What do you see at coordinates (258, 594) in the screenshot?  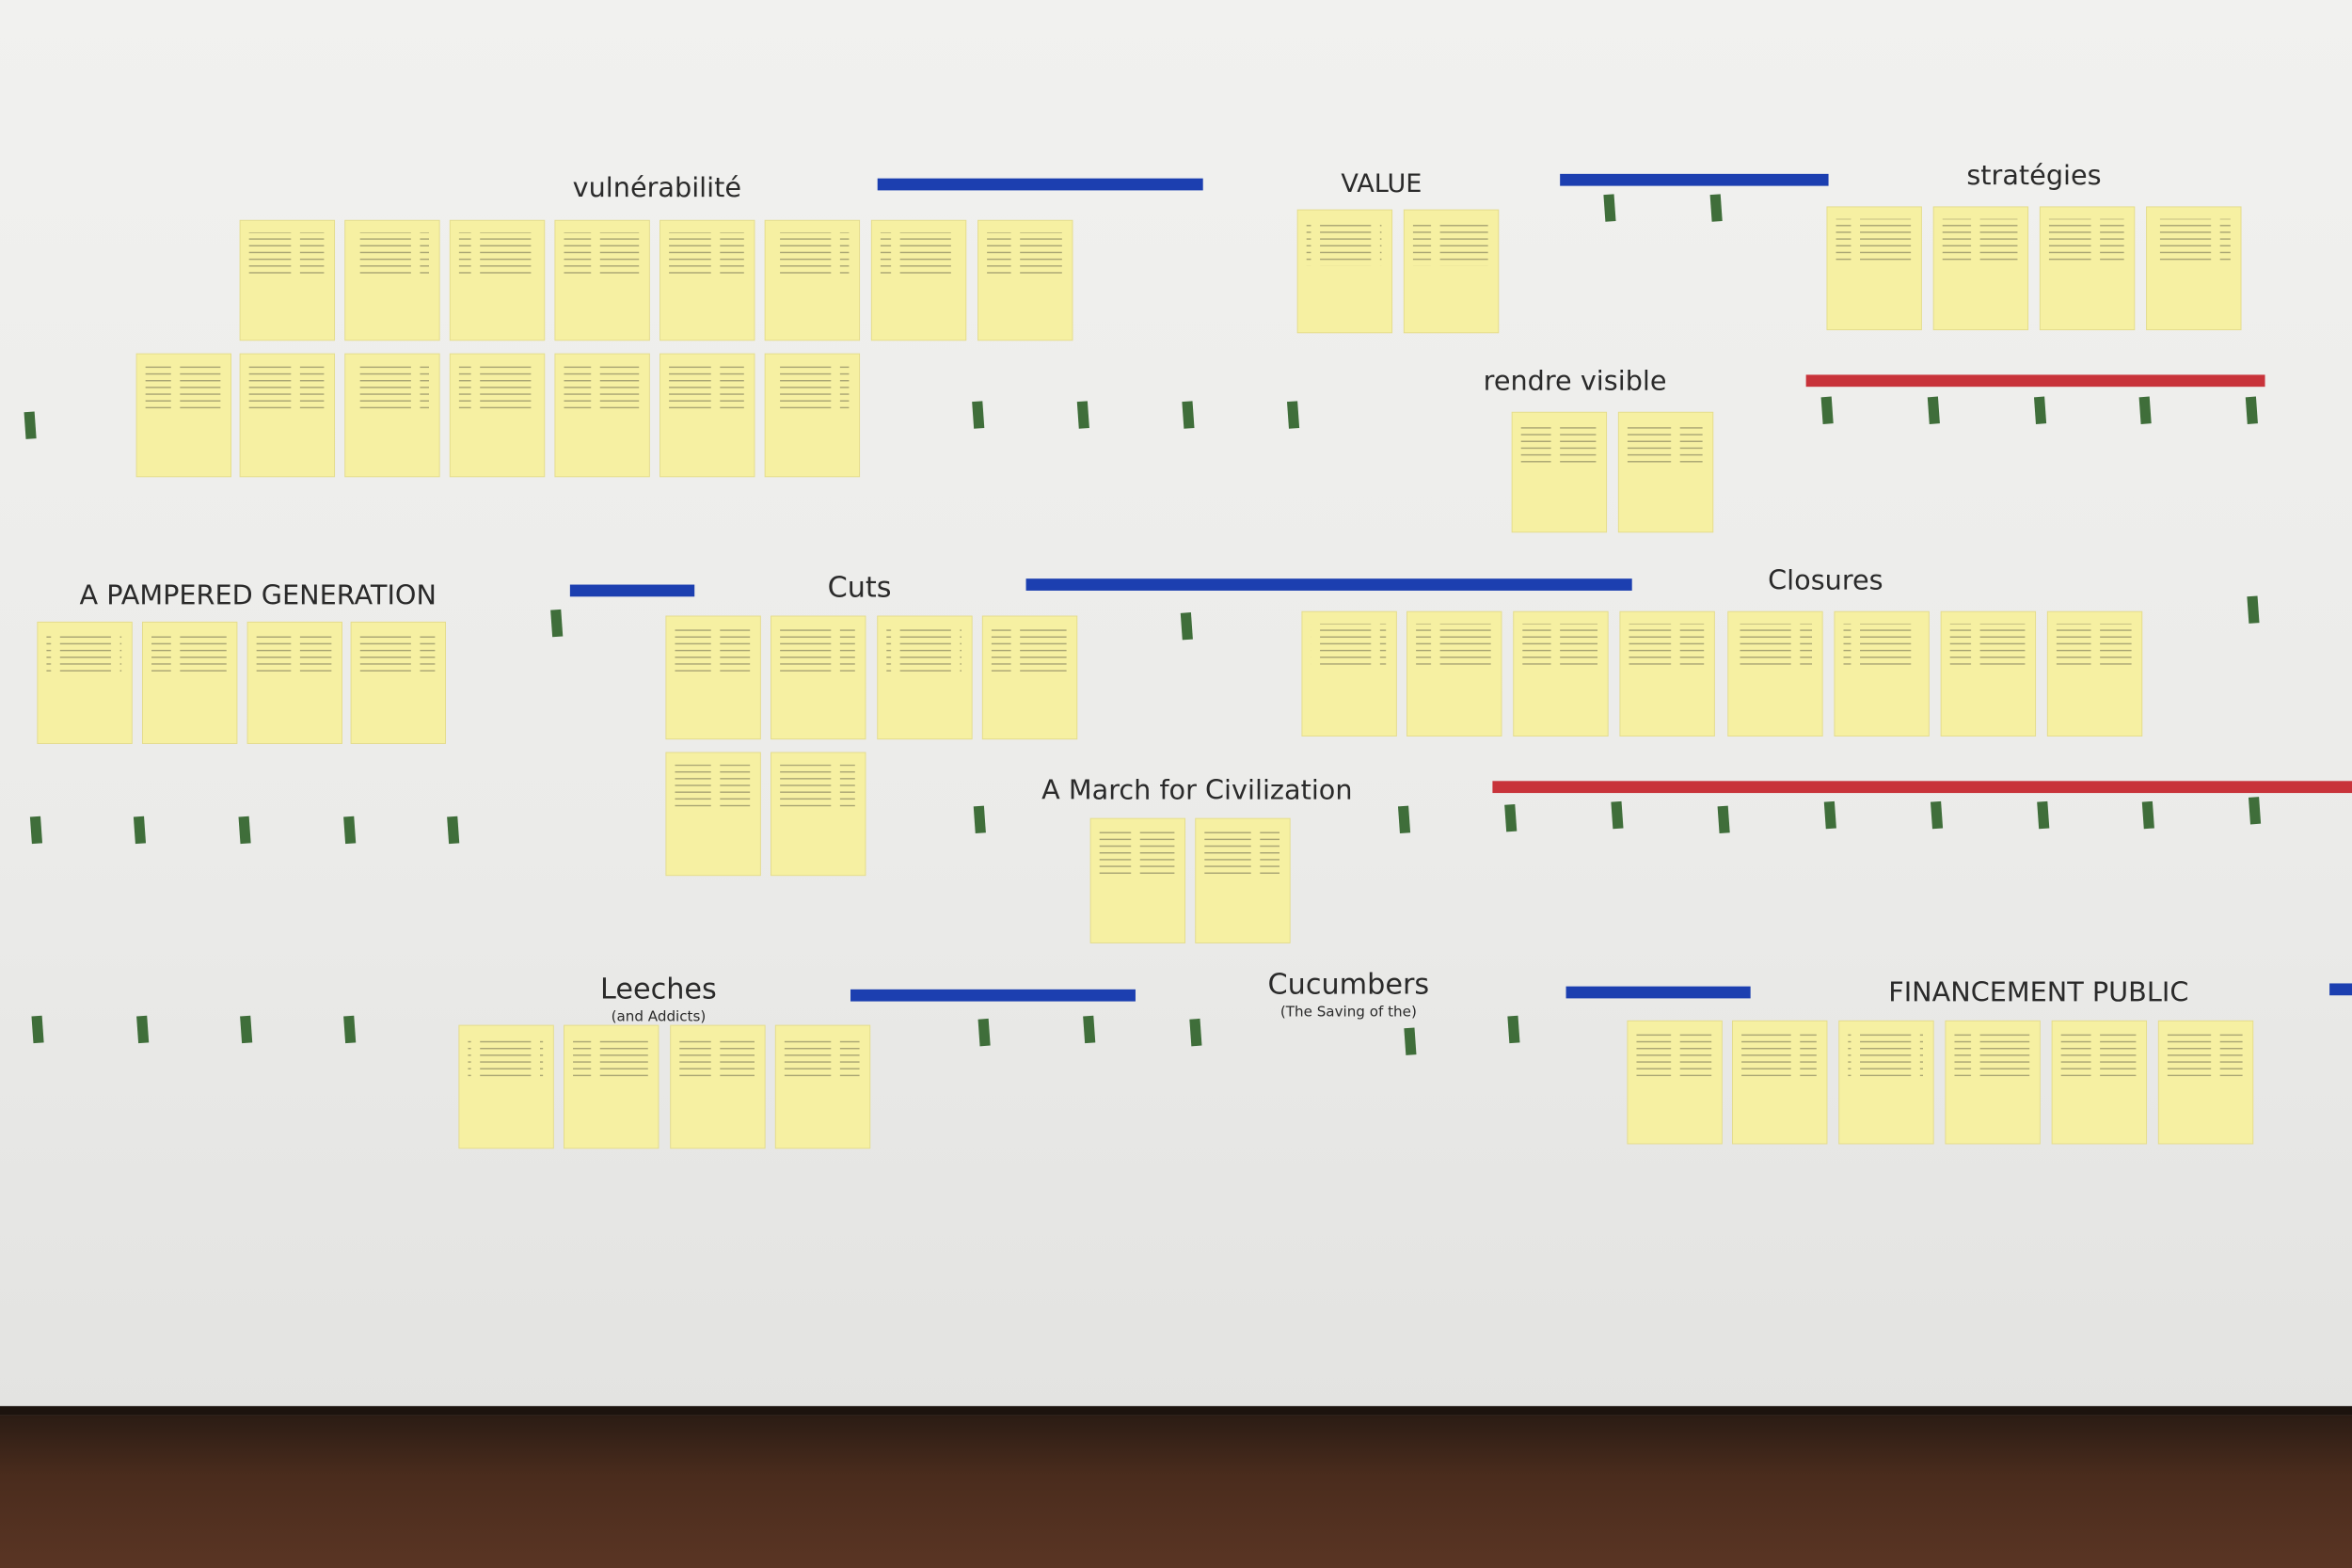 I see `section-title: A PAMPERED GENERATION` at bounding box center [258, 594].